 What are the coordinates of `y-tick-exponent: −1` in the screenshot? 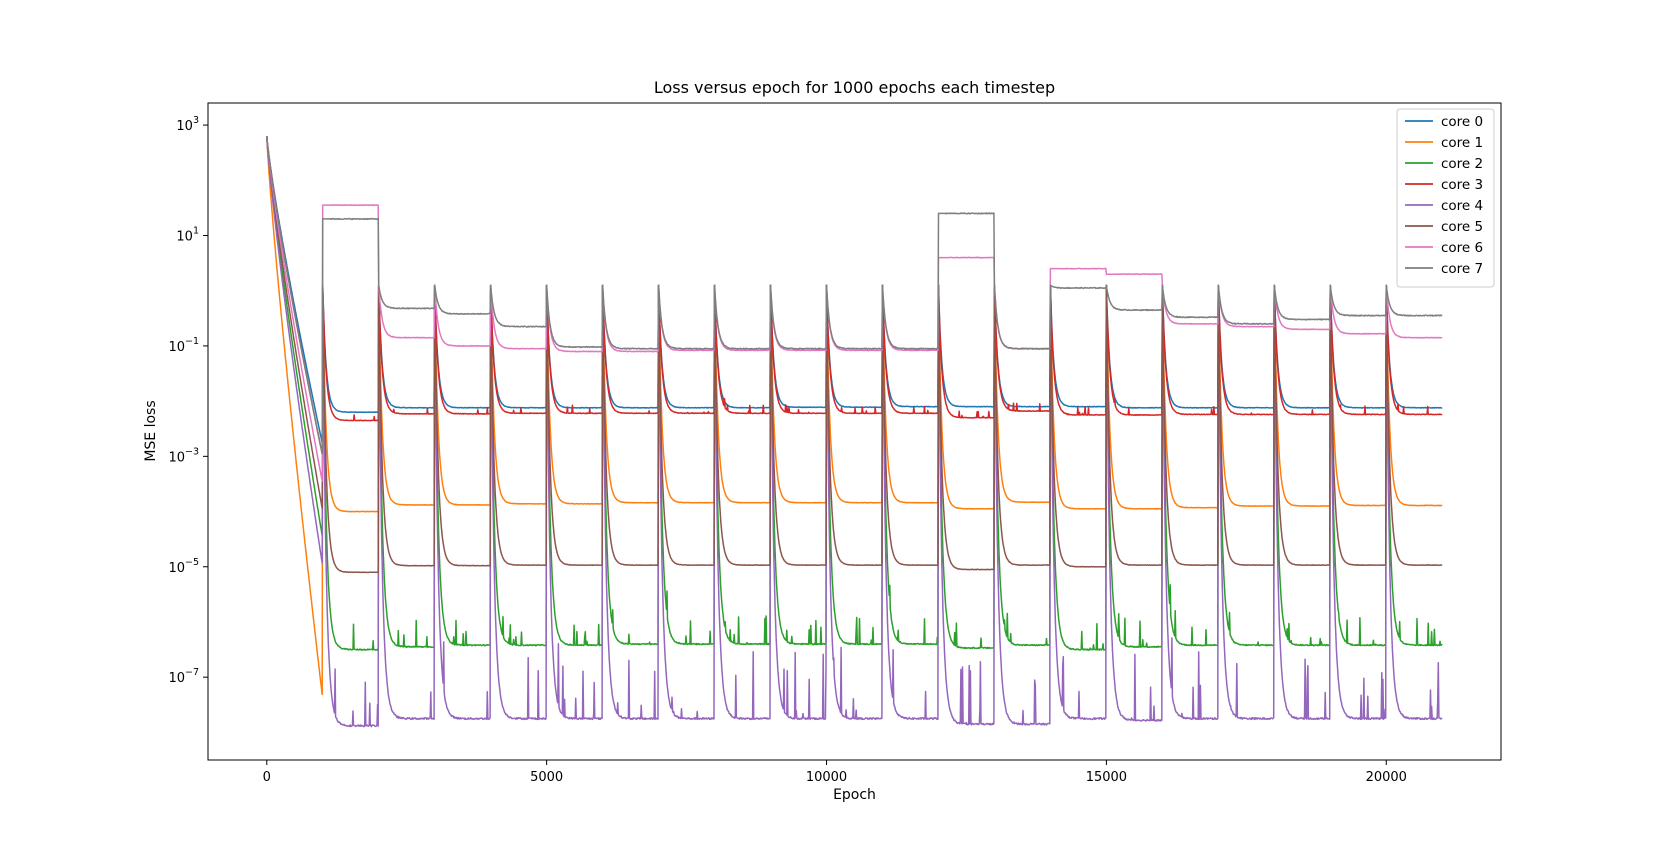 It's located at (192, 341).